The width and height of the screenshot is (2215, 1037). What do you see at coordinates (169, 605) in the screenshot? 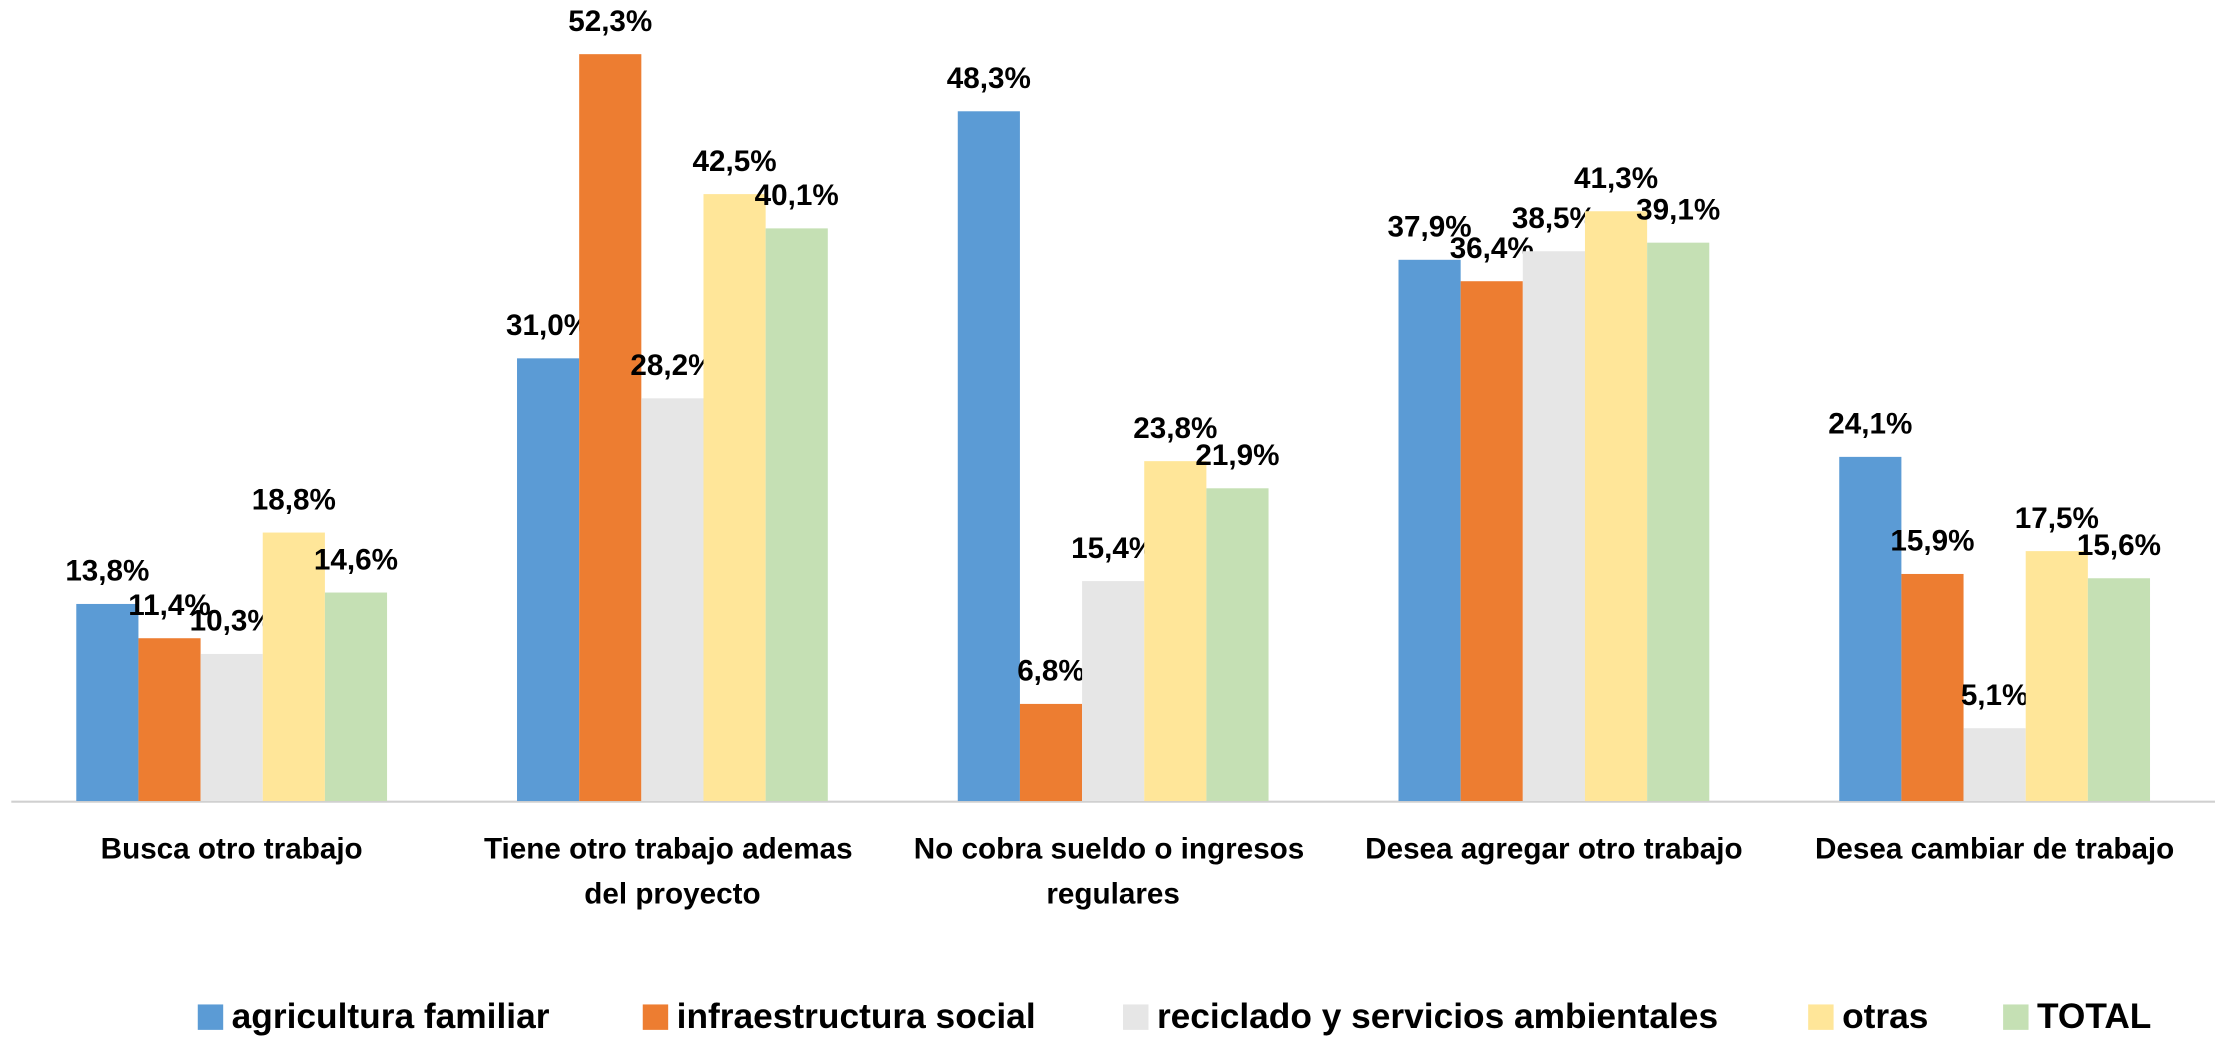
I see `data-label: 11,4%` at bounding box center [169, 605].